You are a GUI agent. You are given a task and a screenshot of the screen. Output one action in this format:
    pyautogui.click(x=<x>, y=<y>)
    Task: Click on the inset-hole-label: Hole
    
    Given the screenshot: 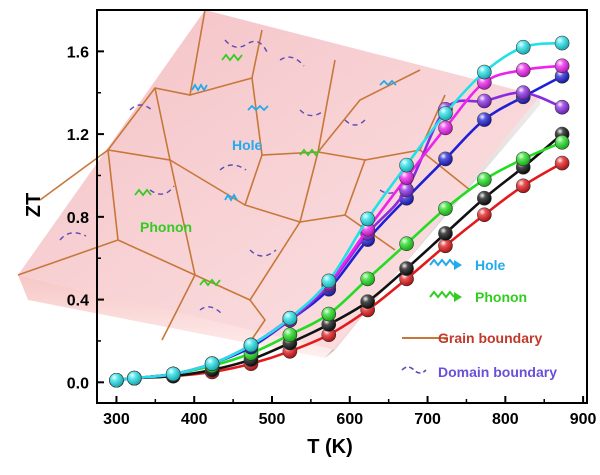 What is the action you would take?
    pyautogui.click(x=247, y=145)
    